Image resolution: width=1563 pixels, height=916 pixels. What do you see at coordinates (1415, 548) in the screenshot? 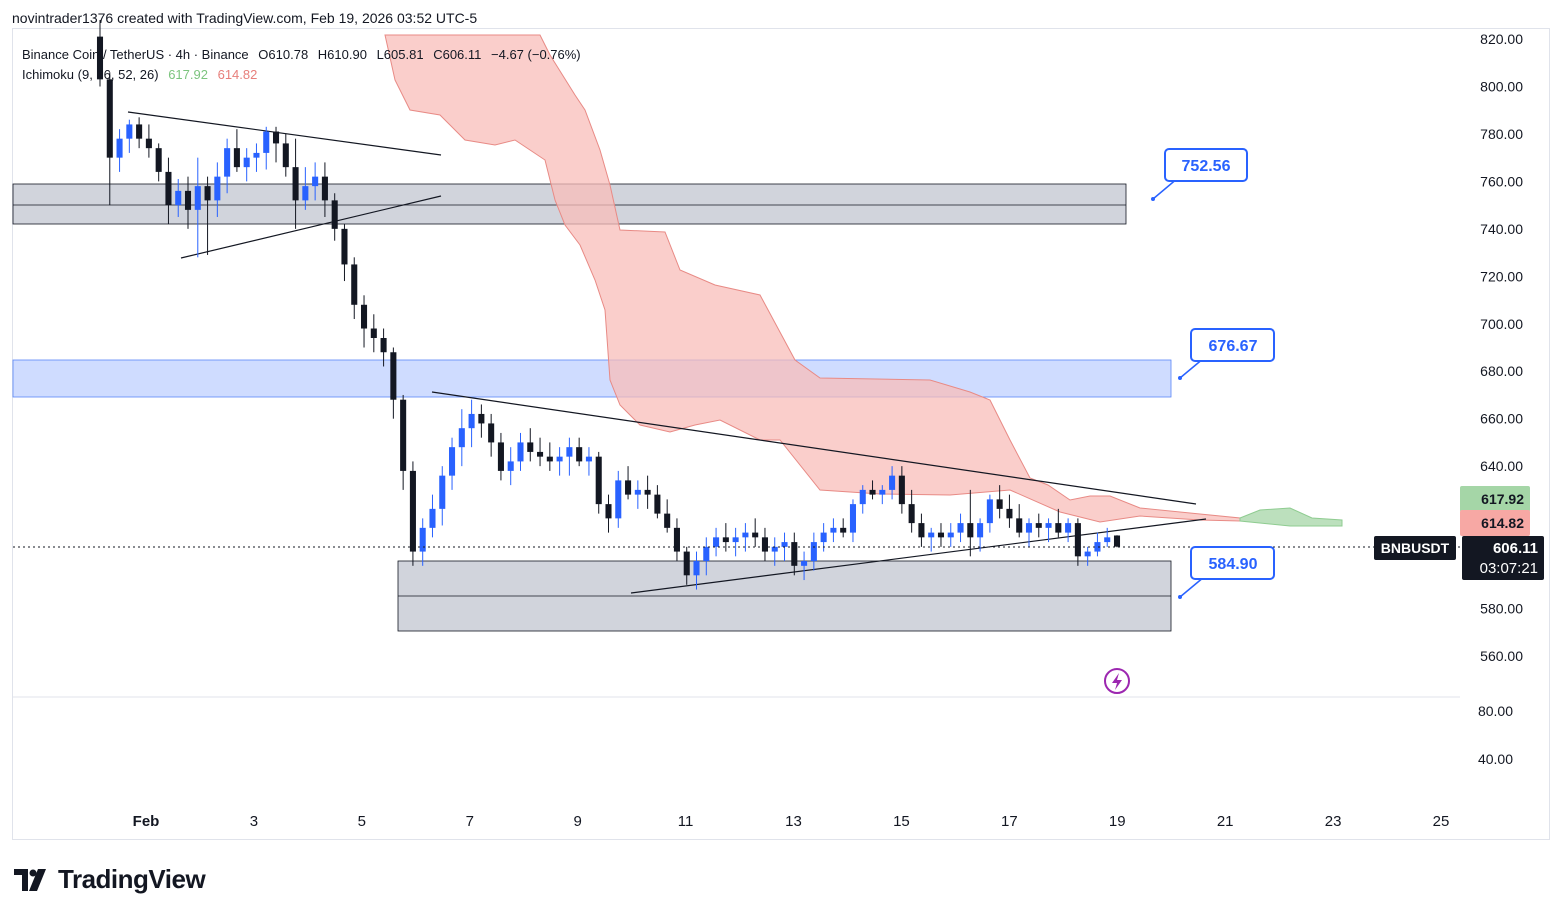
I see `symbol-tag: BNBUSDT` at bounding box center [1415, 548].